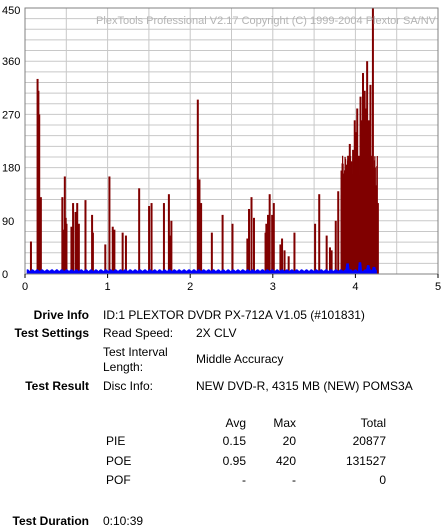 The image size is (445, 530). Describe the element at coordinates (50, 521) in the screenshot. I see `test-duration-label: Test Duration` at that location.